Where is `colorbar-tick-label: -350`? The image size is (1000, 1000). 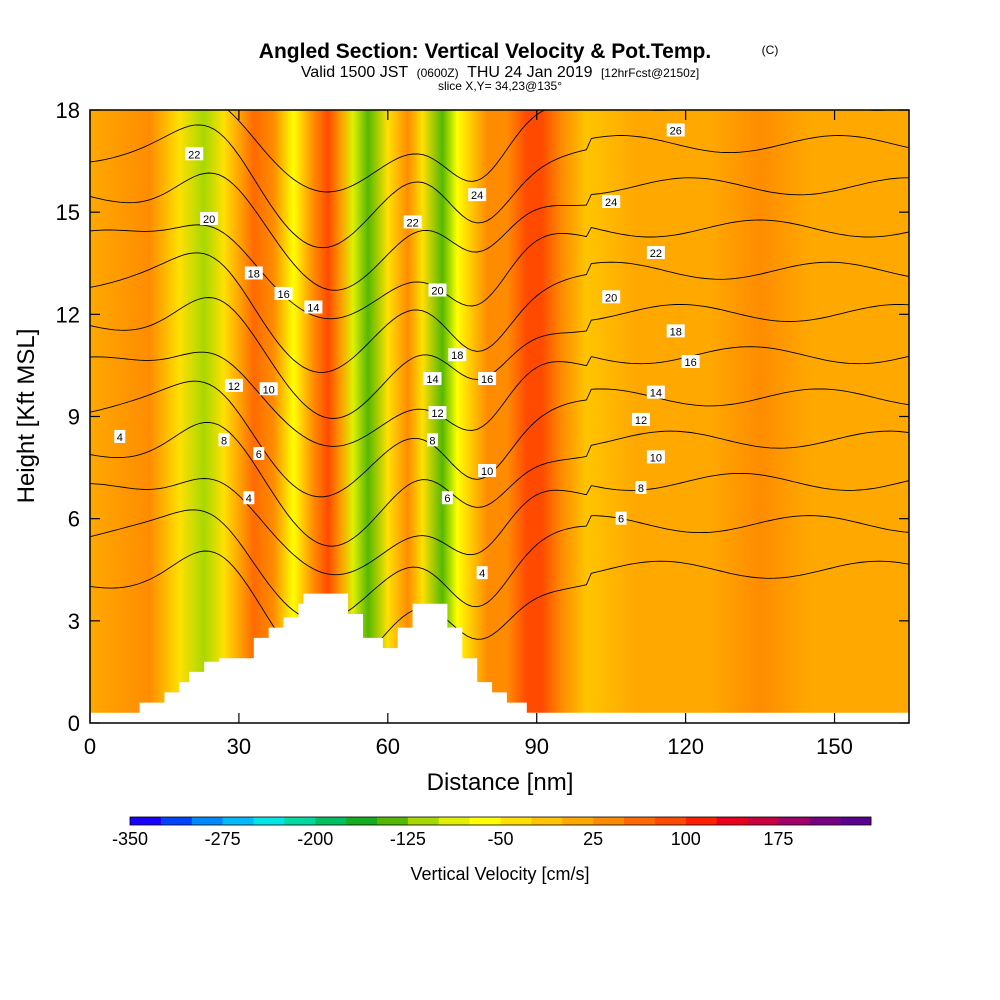 colorbar-tick-label: -350 is located at coordinates (130, 839).